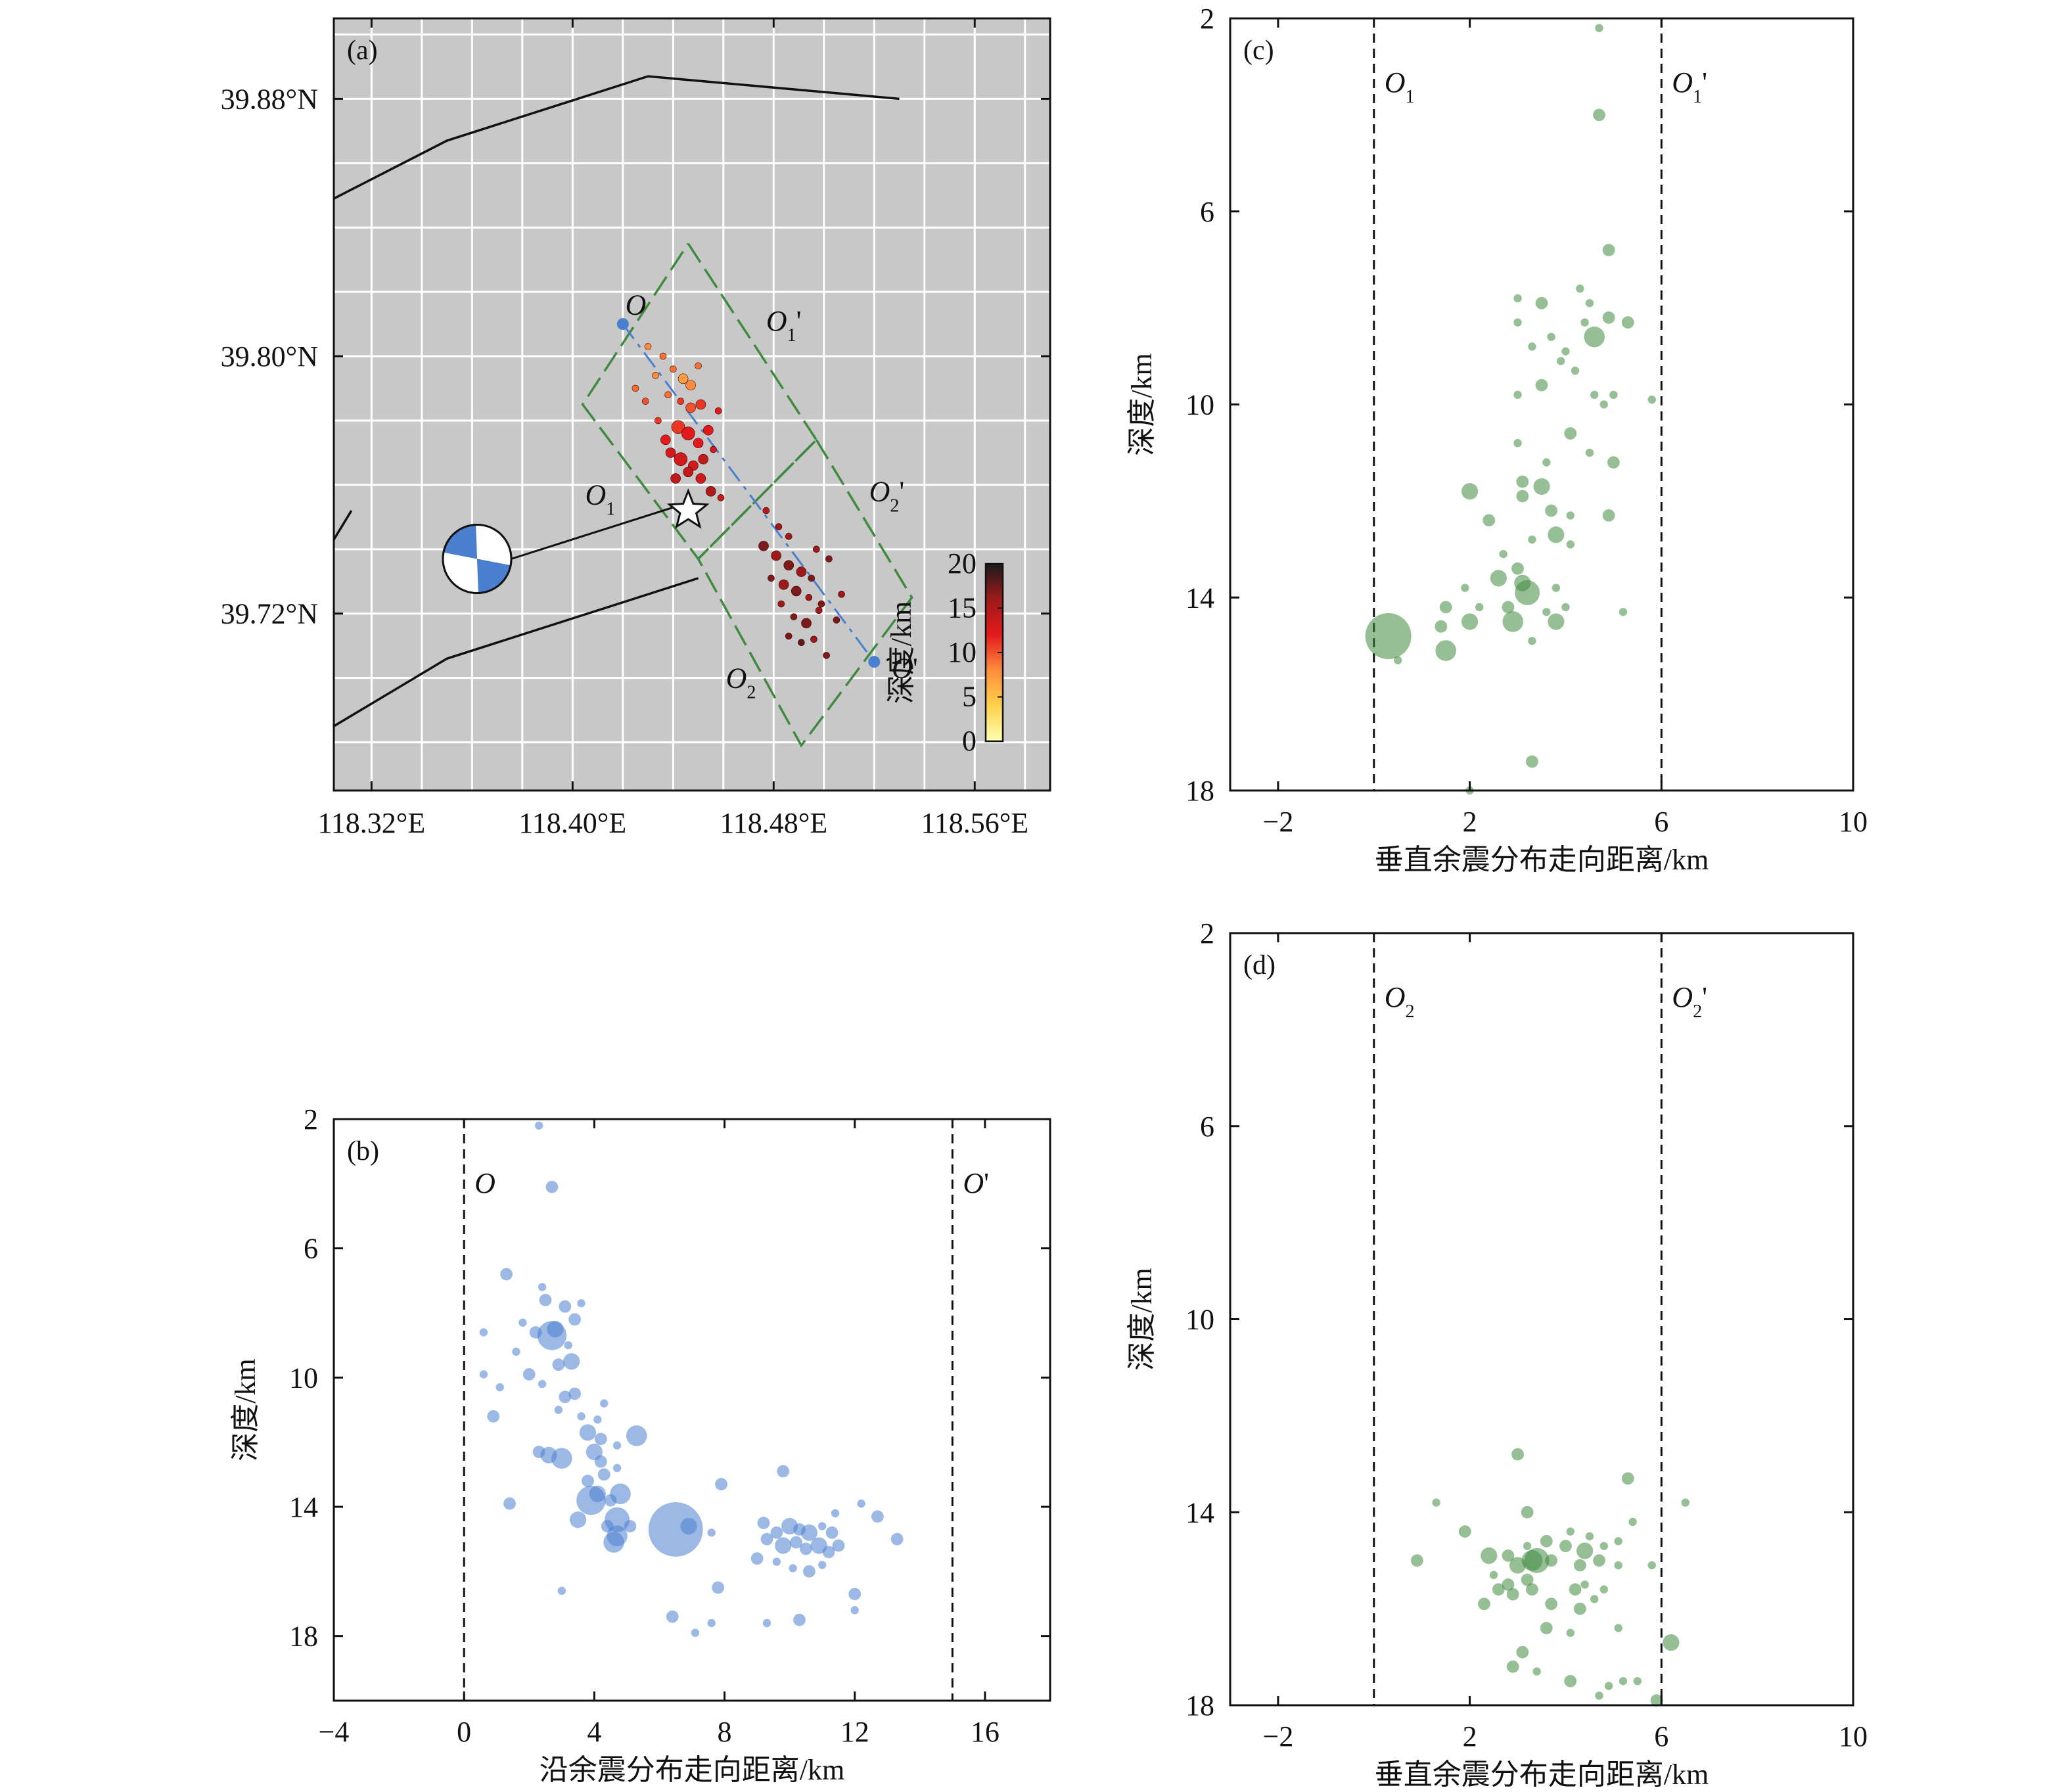 The height and width of the screenshot is (1792, 2070). Describe the element at coordinates (1400, 1001) in the screenshot. I see `boundary-label: O2` at that location.